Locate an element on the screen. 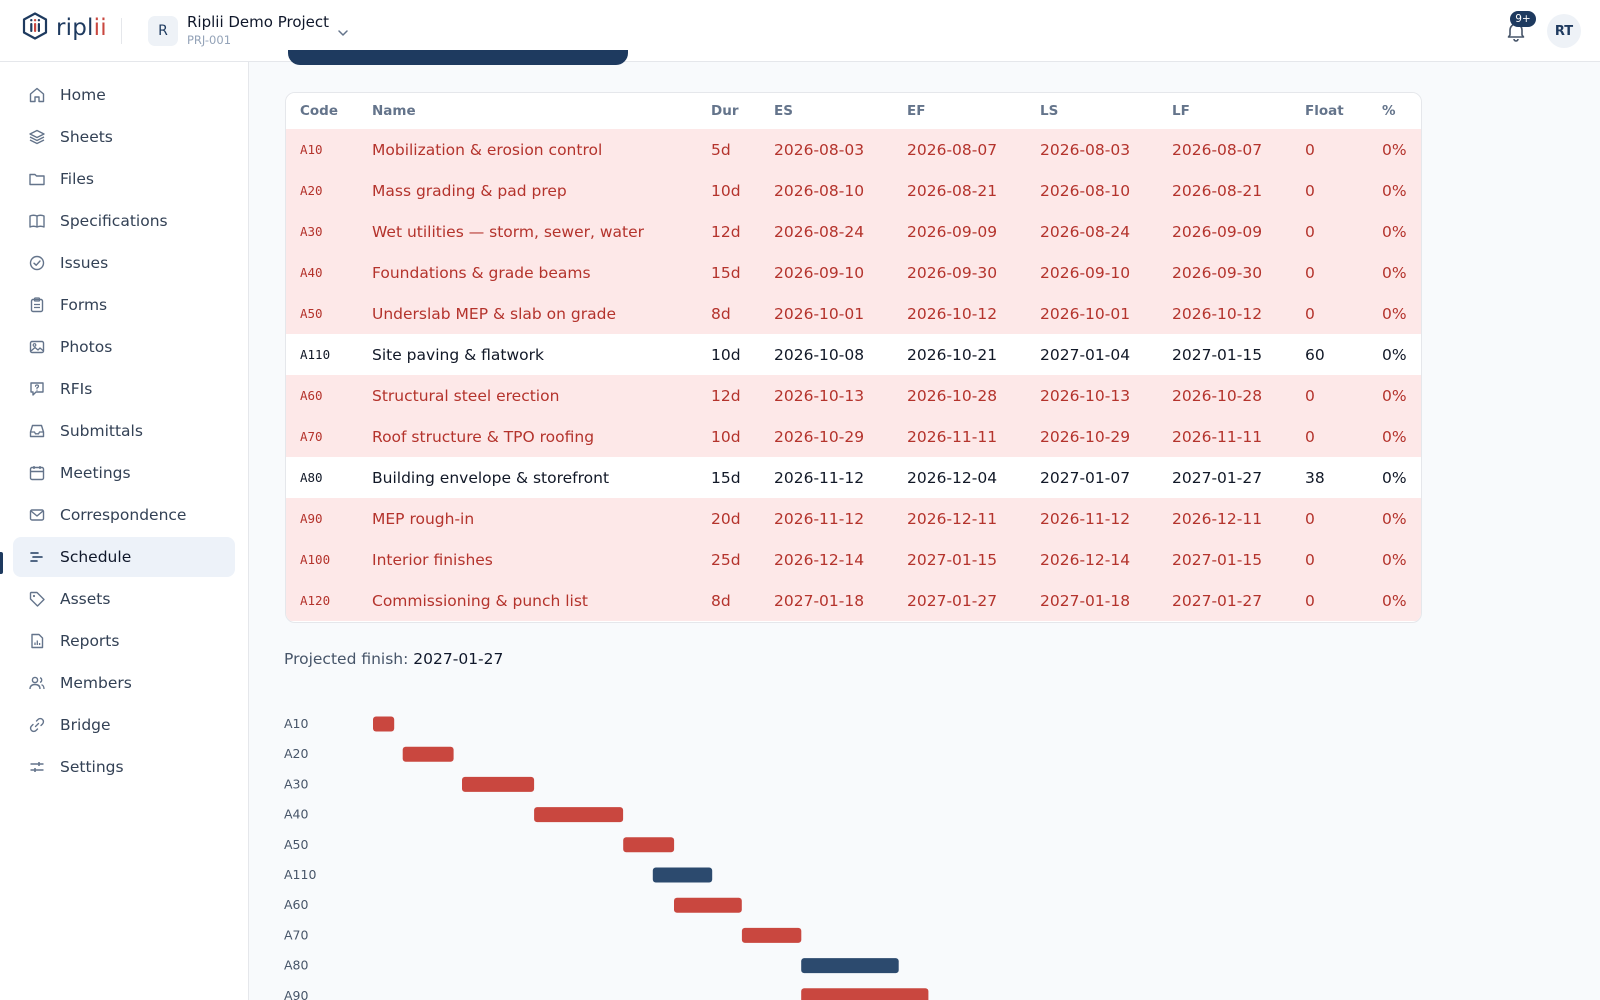 This screenshot has height=1000, width=1600. sidebar-item-schedule: Schedule is located at coordinates (124, 557).